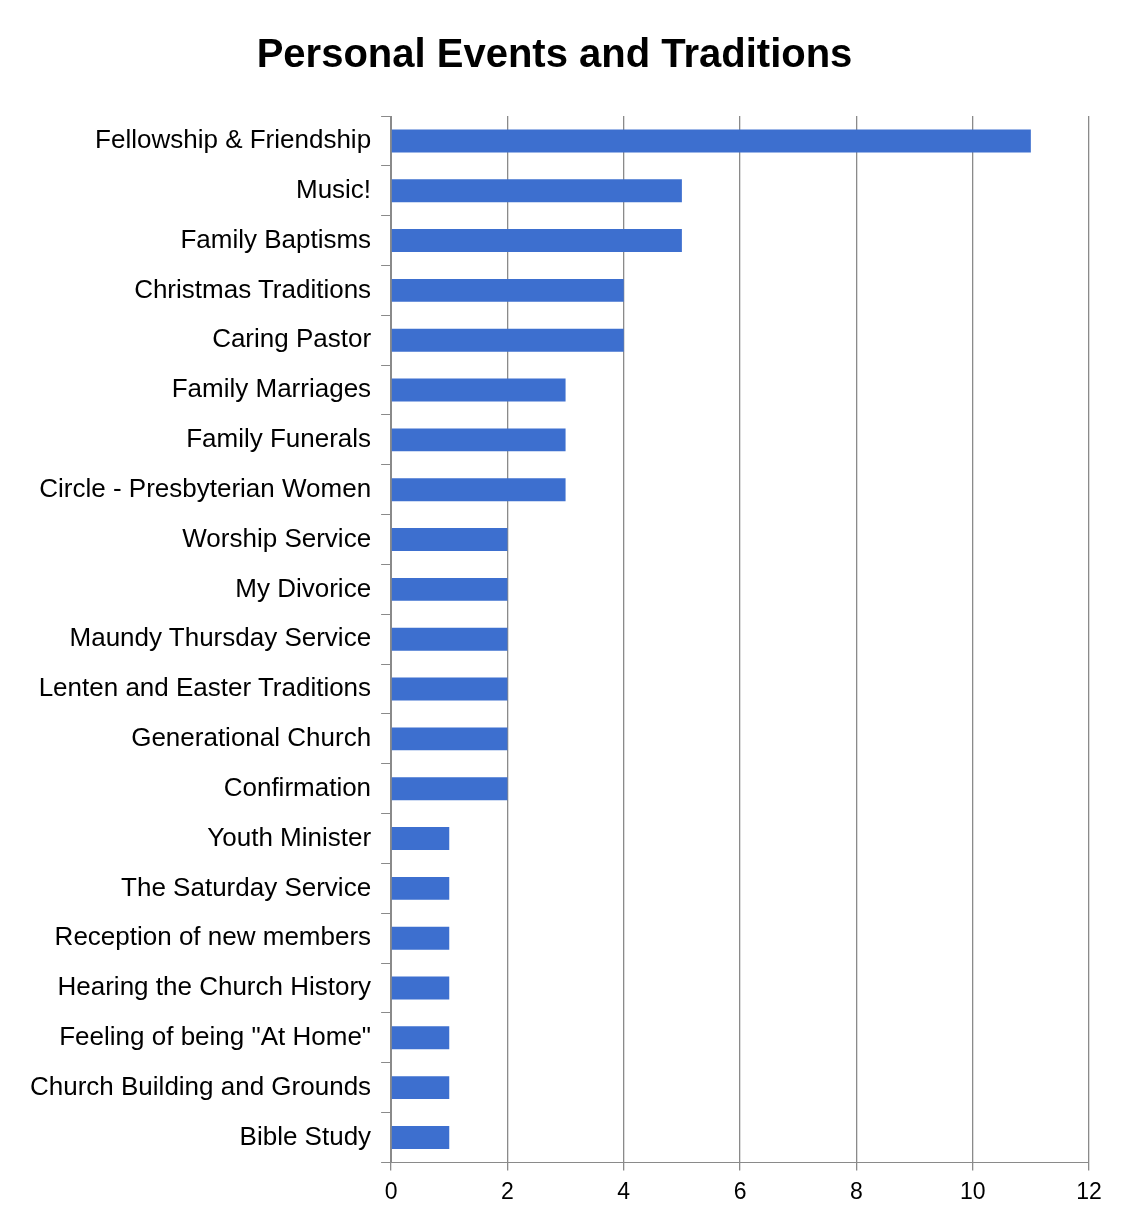  I want to click on y-tick-label: Bible Study, so click(305, 1135).